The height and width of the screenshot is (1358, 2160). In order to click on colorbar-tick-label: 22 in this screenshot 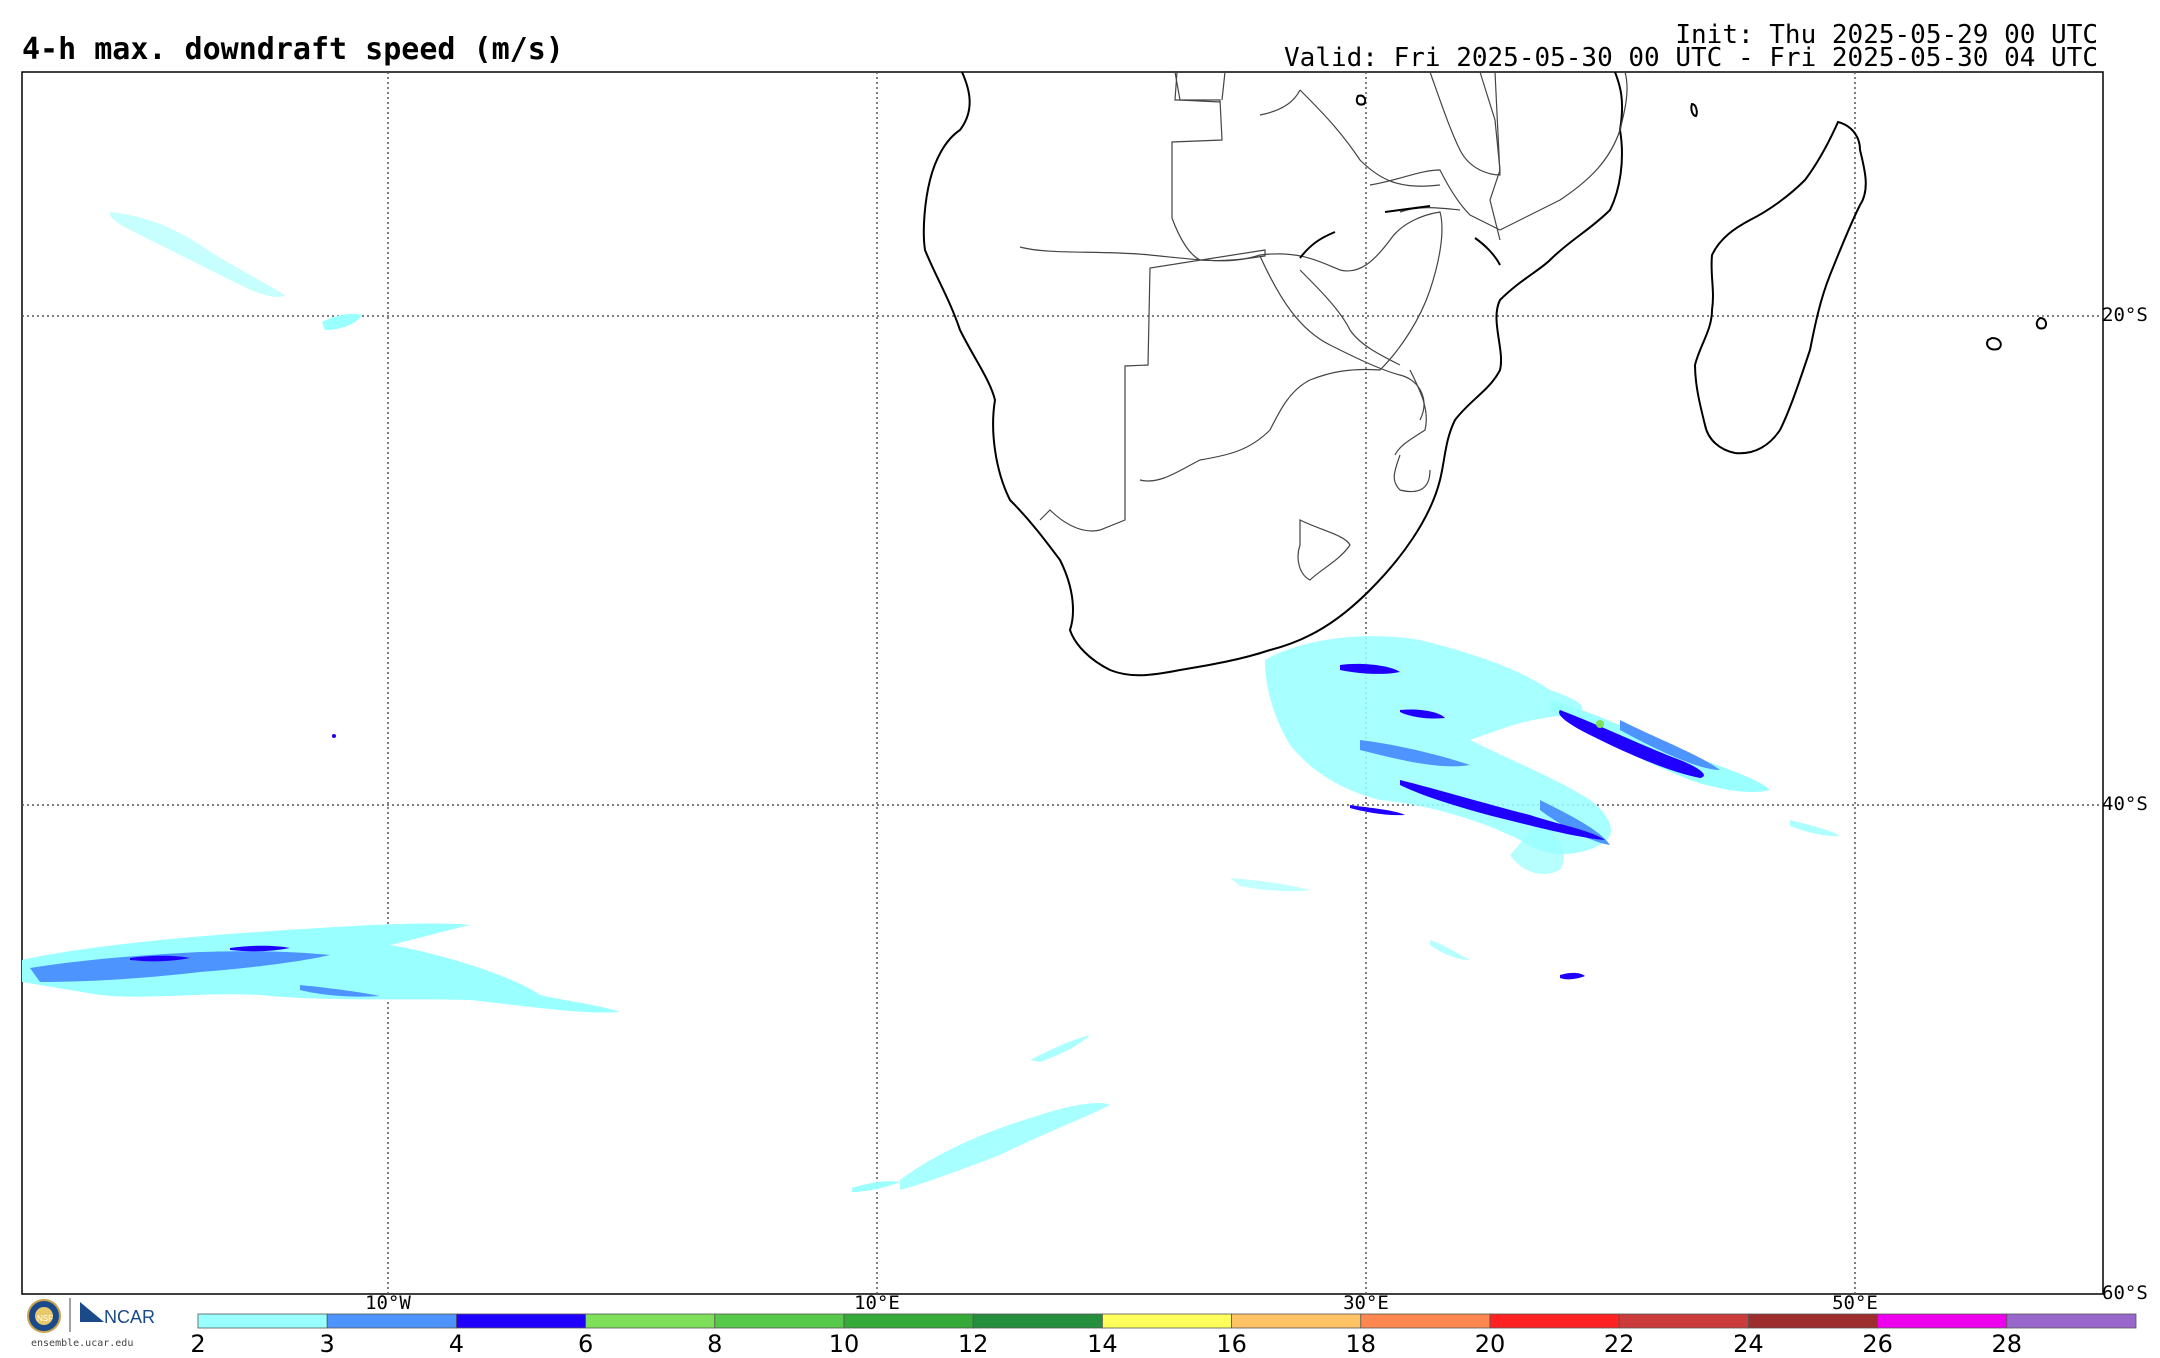, I will do `click(1619, 1344)`.